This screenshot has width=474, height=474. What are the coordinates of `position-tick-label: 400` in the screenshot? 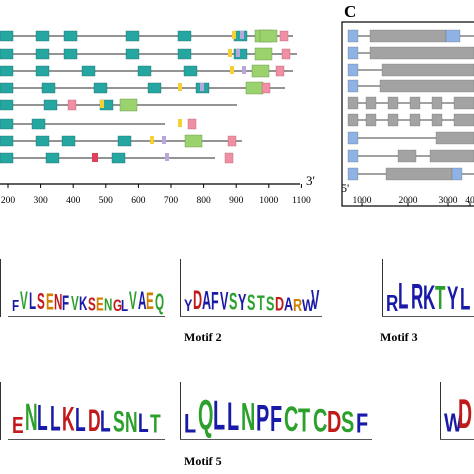 It's located at (73, 201).